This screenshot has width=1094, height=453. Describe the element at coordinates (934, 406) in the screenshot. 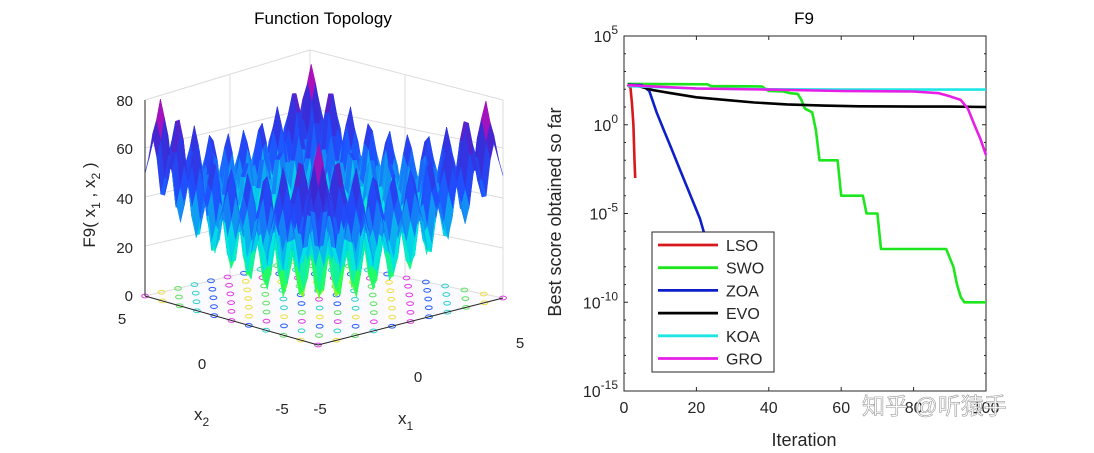

I see `watermark: 知乎 @听猿手` at that location.